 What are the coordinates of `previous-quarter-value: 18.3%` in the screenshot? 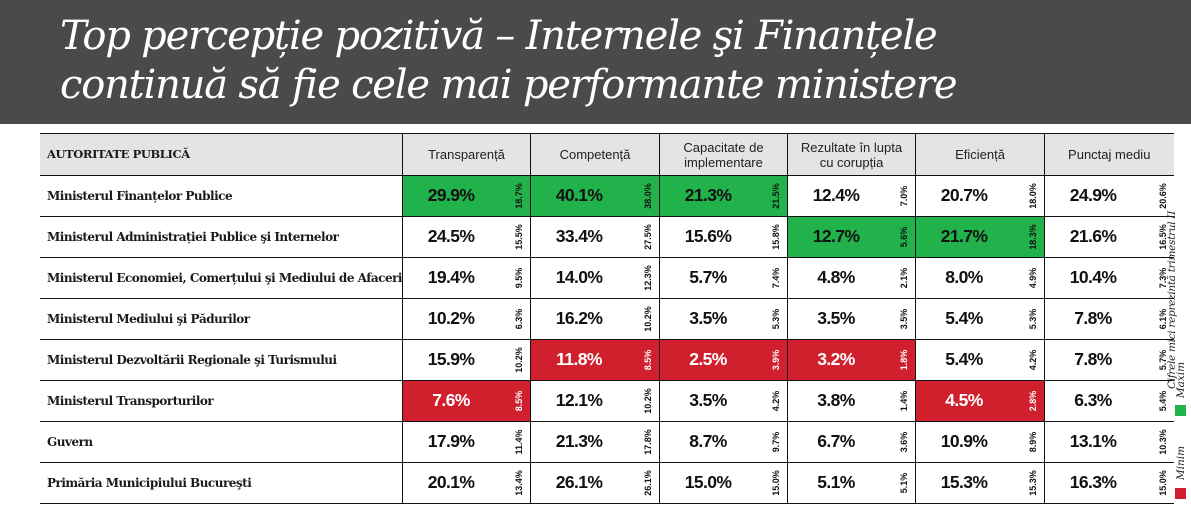 It's located at (1033, 237).